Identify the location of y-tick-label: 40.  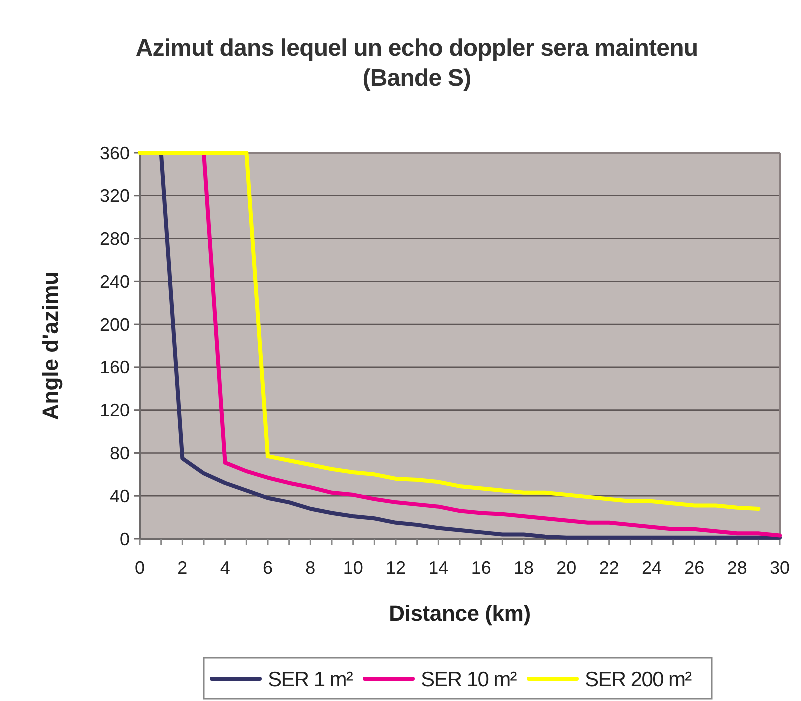
(120, 496).